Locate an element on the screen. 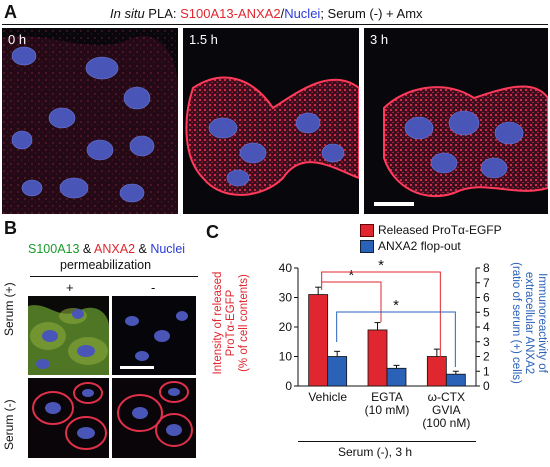 This screenshot has width=550, height=467. panel-a-letter: A is located at coordinates (10, 12).